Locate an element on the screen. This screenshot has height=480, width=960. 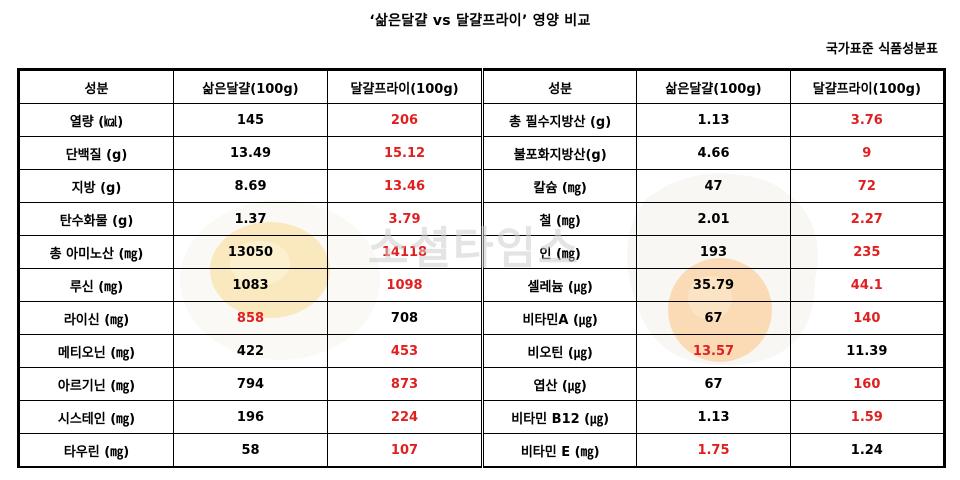
table-row: 메티오닌 (㎎) 422 453 is located at coordinates (250, 351).